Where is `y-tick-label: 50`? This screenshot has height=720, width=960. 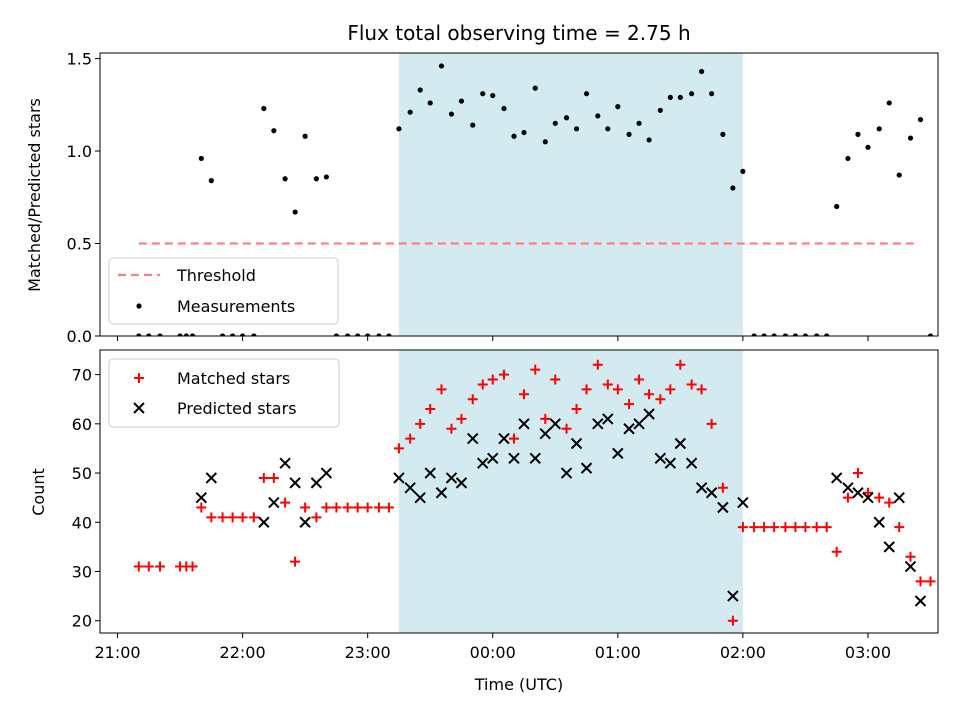
y-tick-label: 50 is located at coordinates (82, 473).